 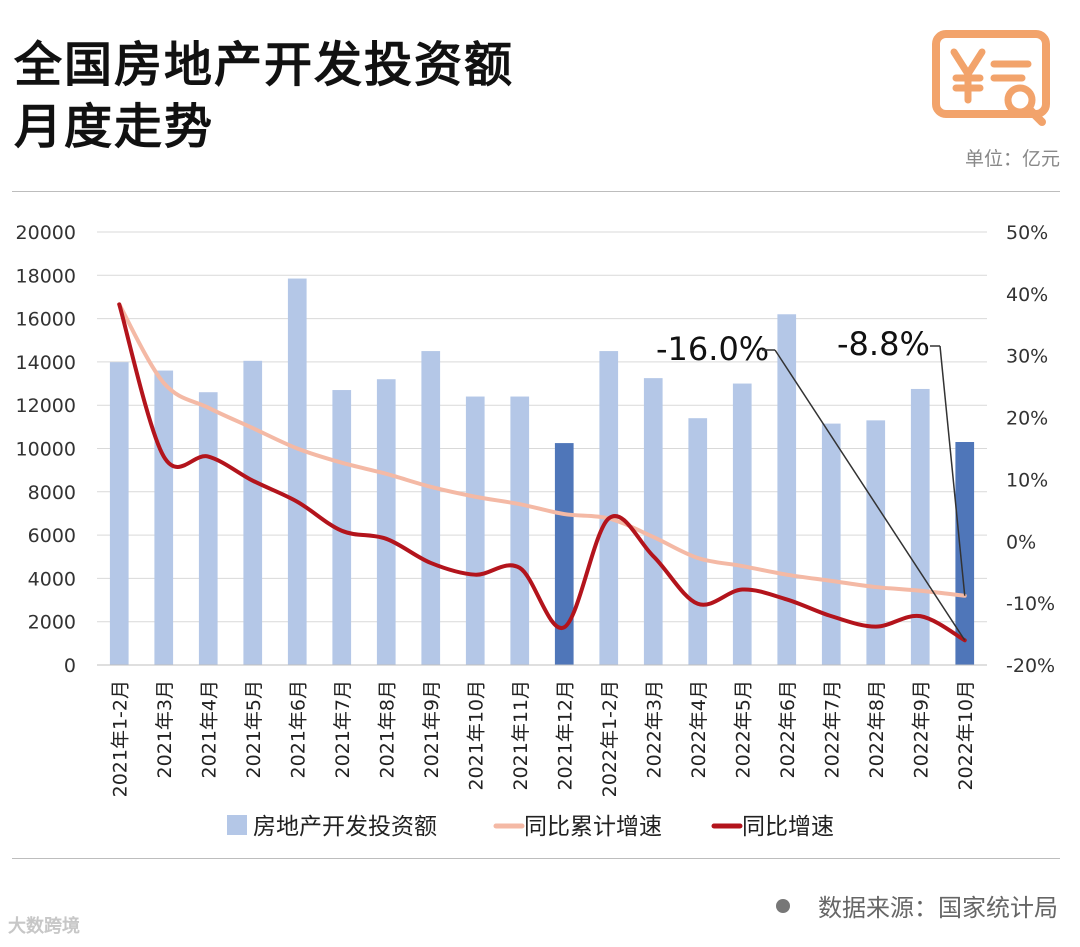 What do you see at coordinates (991, 78) in the screenshot?
I see `receipt-search-icon` at bounding box center [991, 78].